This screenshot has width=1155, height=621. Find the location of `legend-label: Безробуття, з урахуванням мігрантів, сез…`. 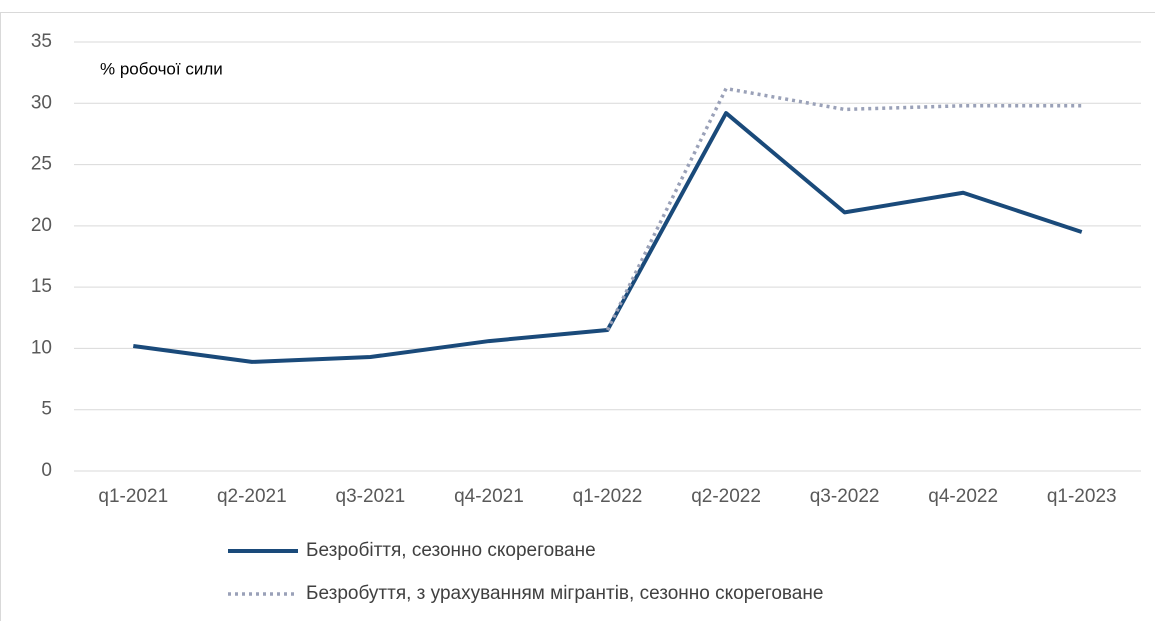

legend-label: Безробуття, з урахуванням мігрантів, сез… is located at coordinates (564, 593).